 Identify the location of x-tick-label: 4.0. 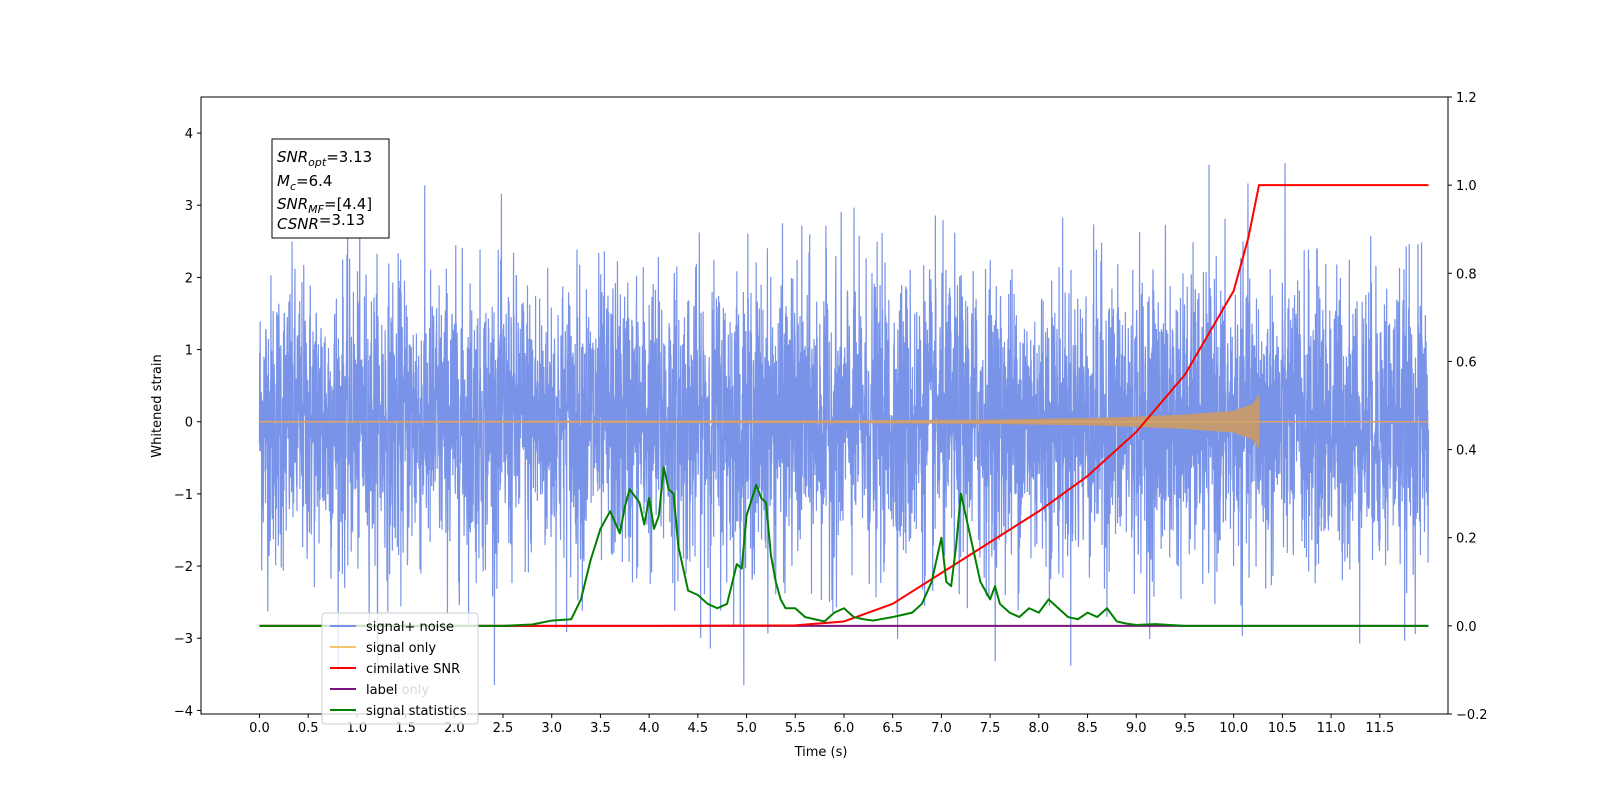
(649, 728).